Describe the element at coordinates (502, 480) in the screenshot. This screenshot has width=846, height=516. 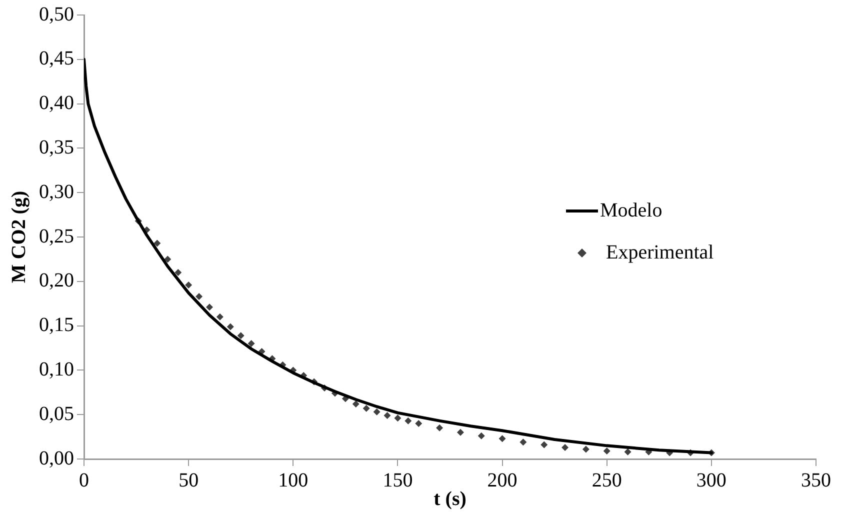
I see `x-tick-label: 200` at that location.